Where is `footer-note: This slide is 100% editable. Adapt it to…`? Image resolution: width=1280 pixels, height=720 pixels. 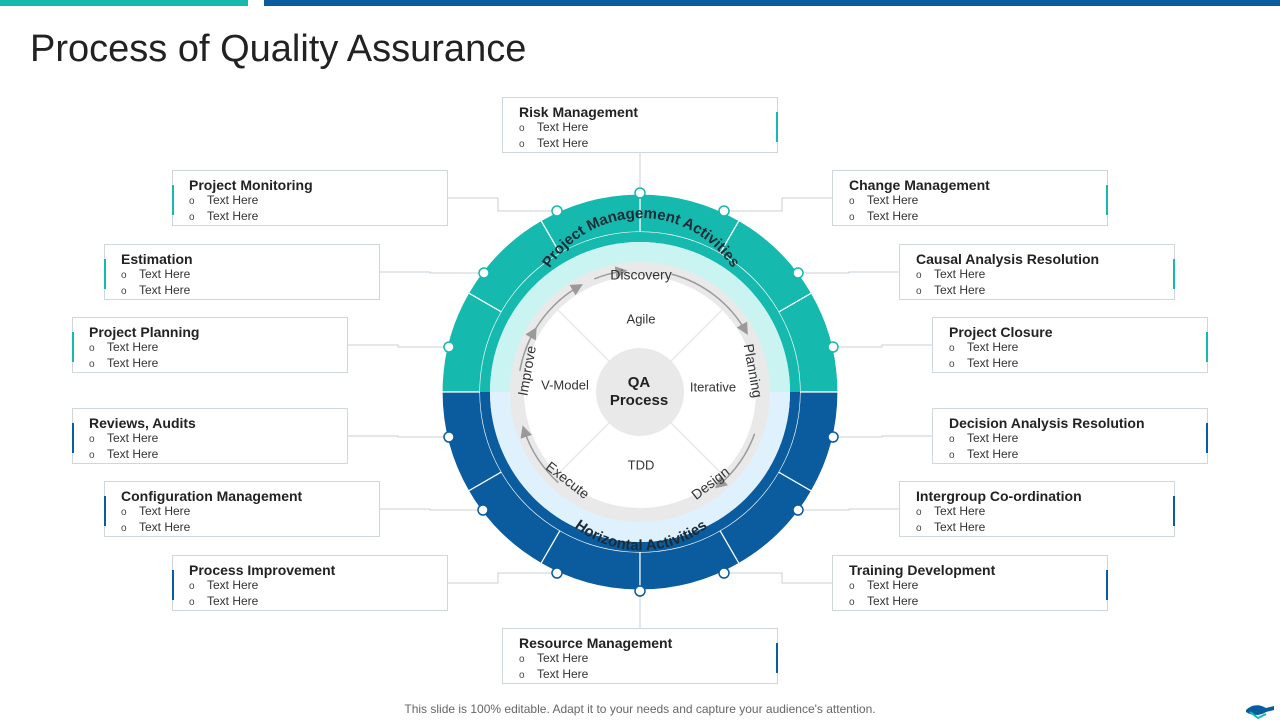 footer-note: This slide is 100% editable. Adapt it to… is located at coordinates (640, 709).